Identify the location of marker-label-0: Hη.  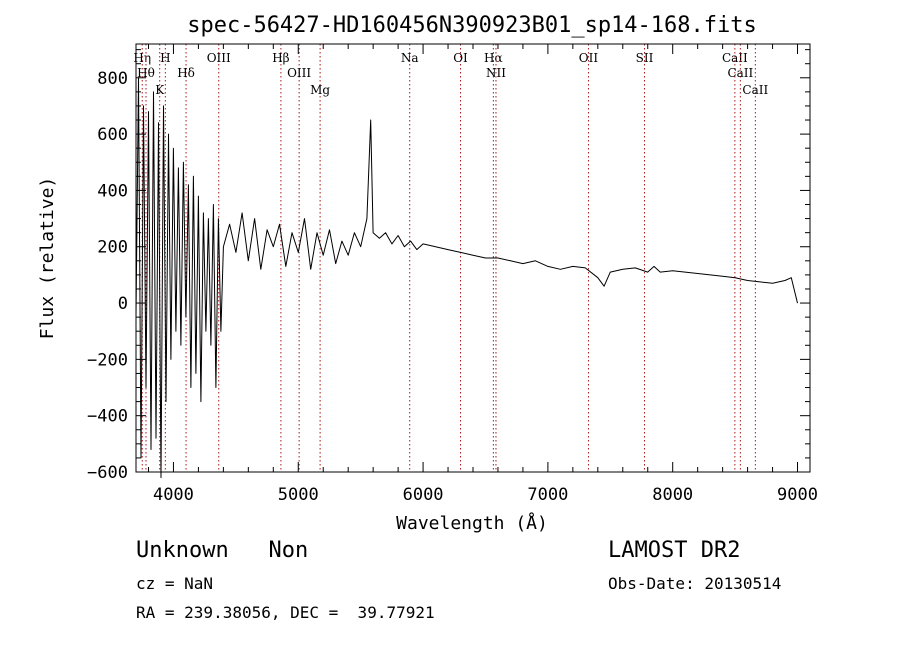
(142, 58).